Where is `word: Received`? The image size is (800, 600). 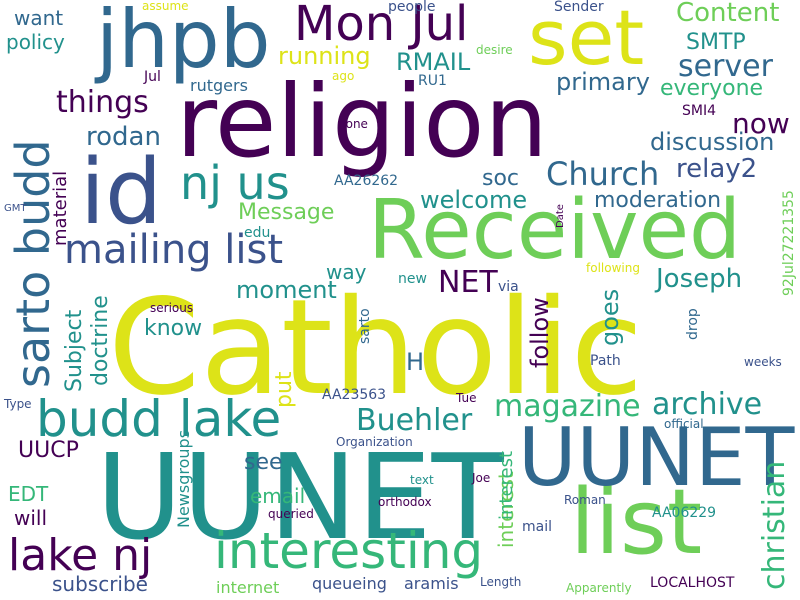 word: Received is located at coordinates (555, 230).